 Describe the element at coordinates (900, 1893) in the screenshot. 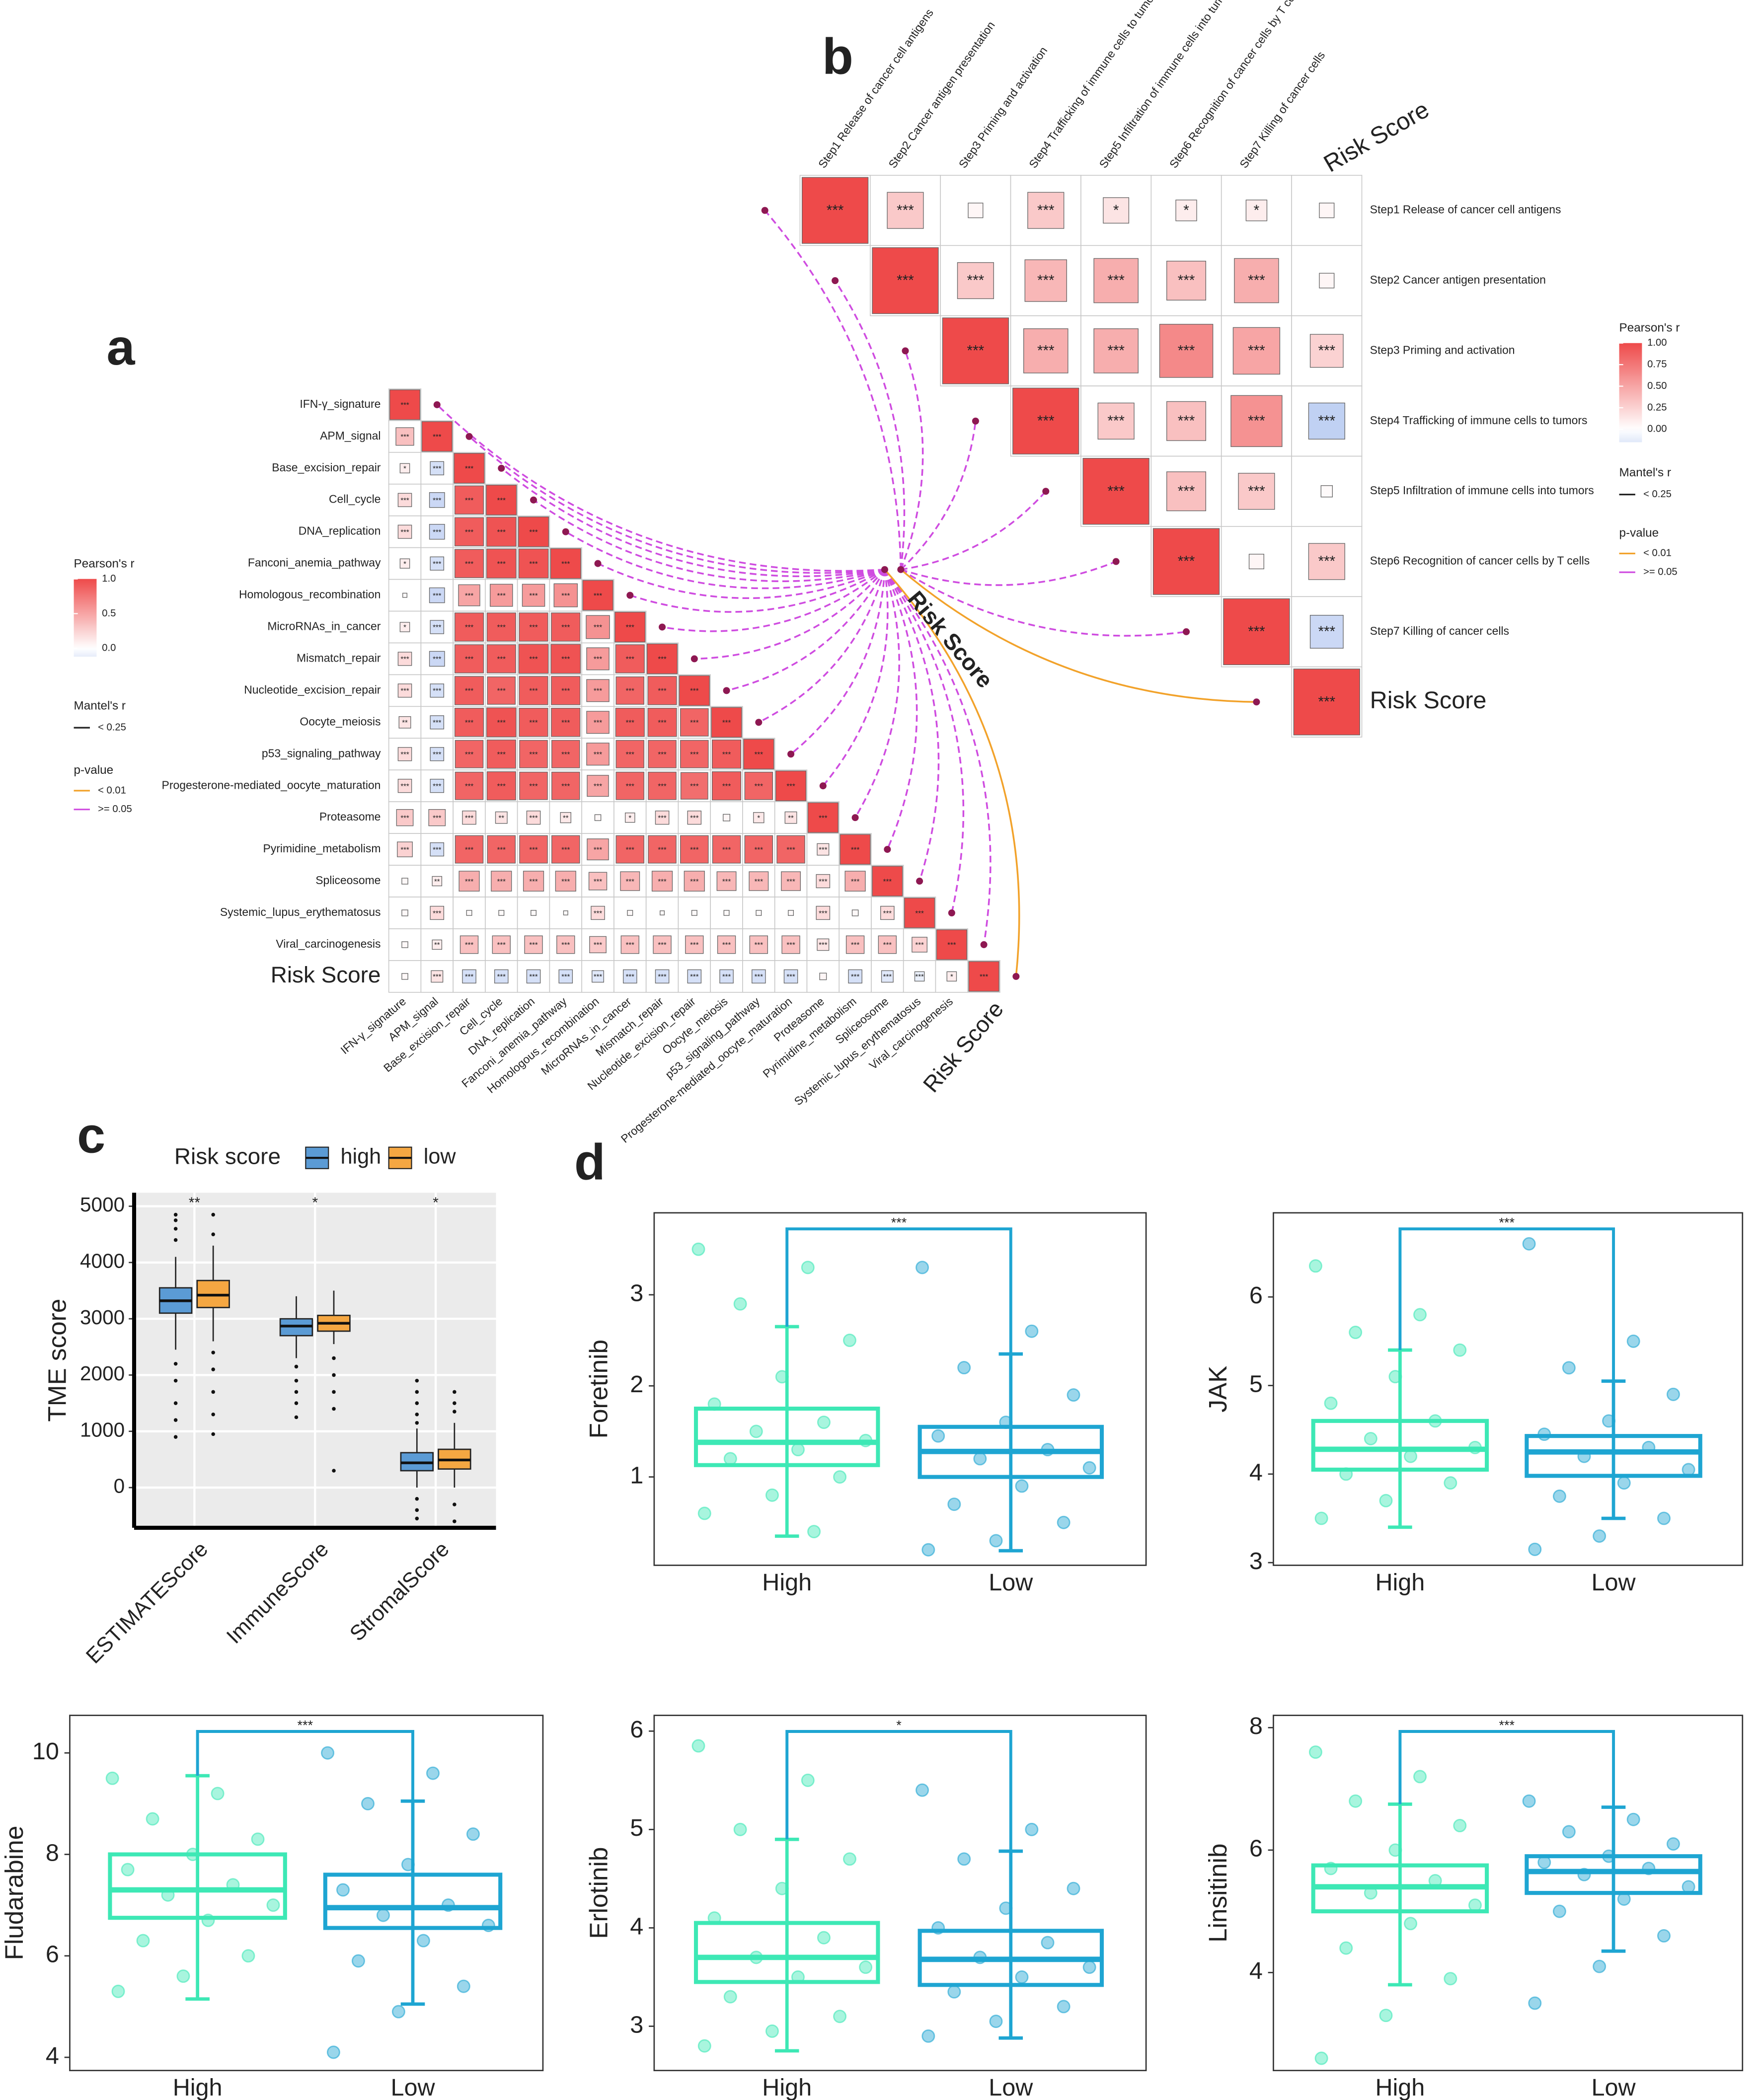

I see `plot-frame` at that location.